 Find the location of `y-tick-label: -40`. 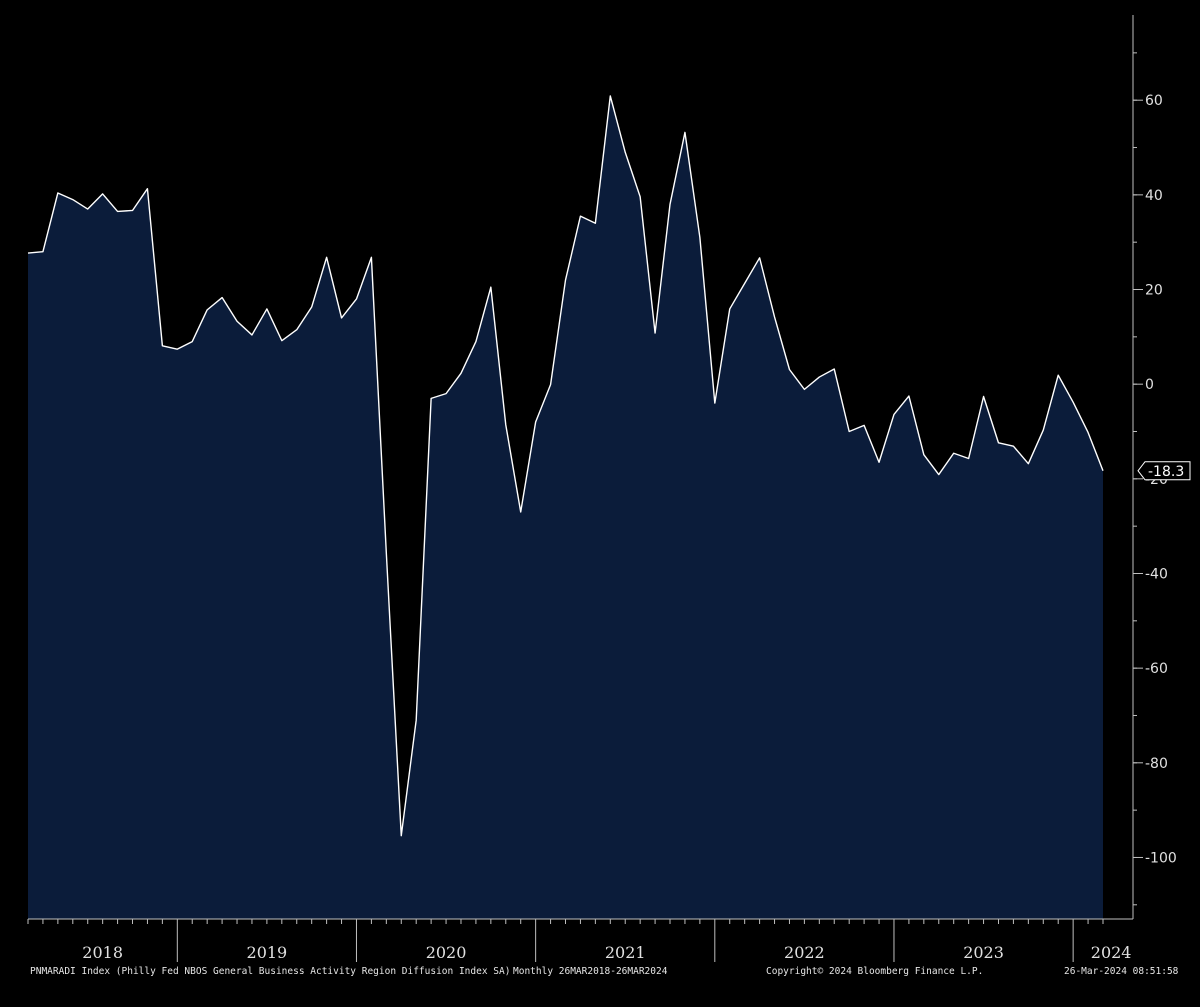

y-tick-label: -40 is located at coordinates (1156, 574).